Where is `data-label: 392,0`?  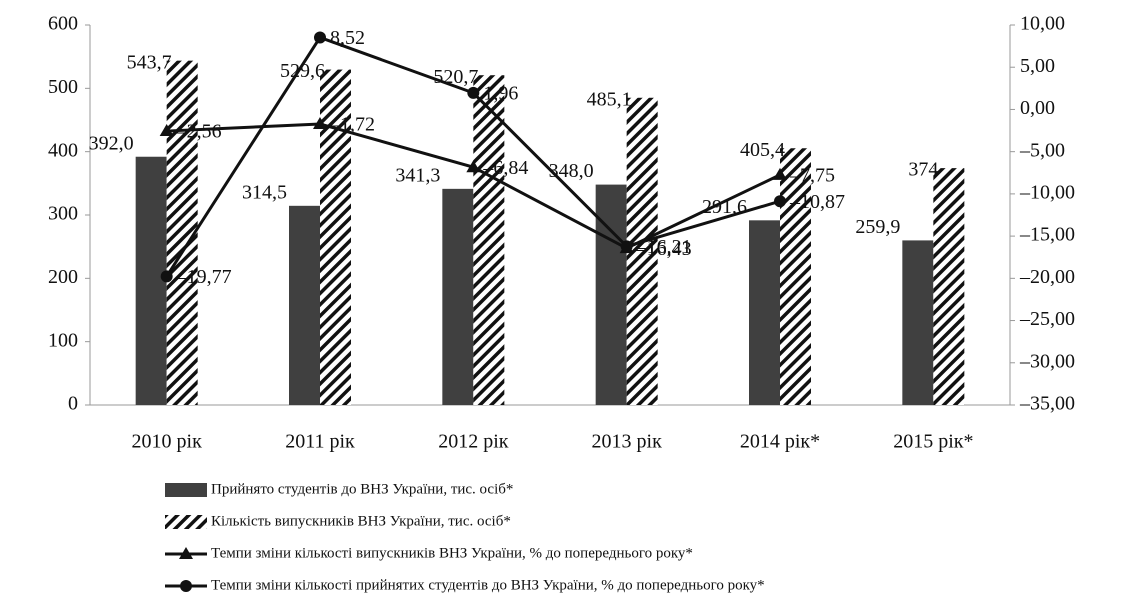
data-label: 392,0 is located at coordinates (111, 143).